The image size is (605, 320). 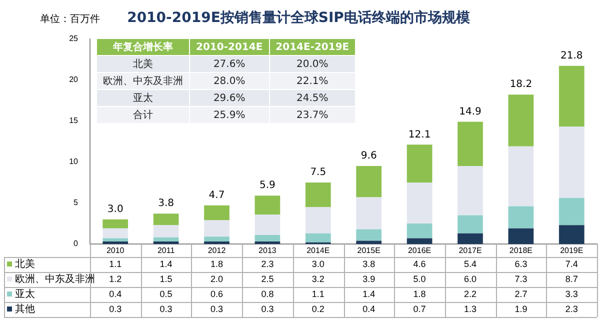 What do you see at coordinates (571, 56) in the screenshot?
I see `total-label: 21.8` at bounding box center [571, 56].